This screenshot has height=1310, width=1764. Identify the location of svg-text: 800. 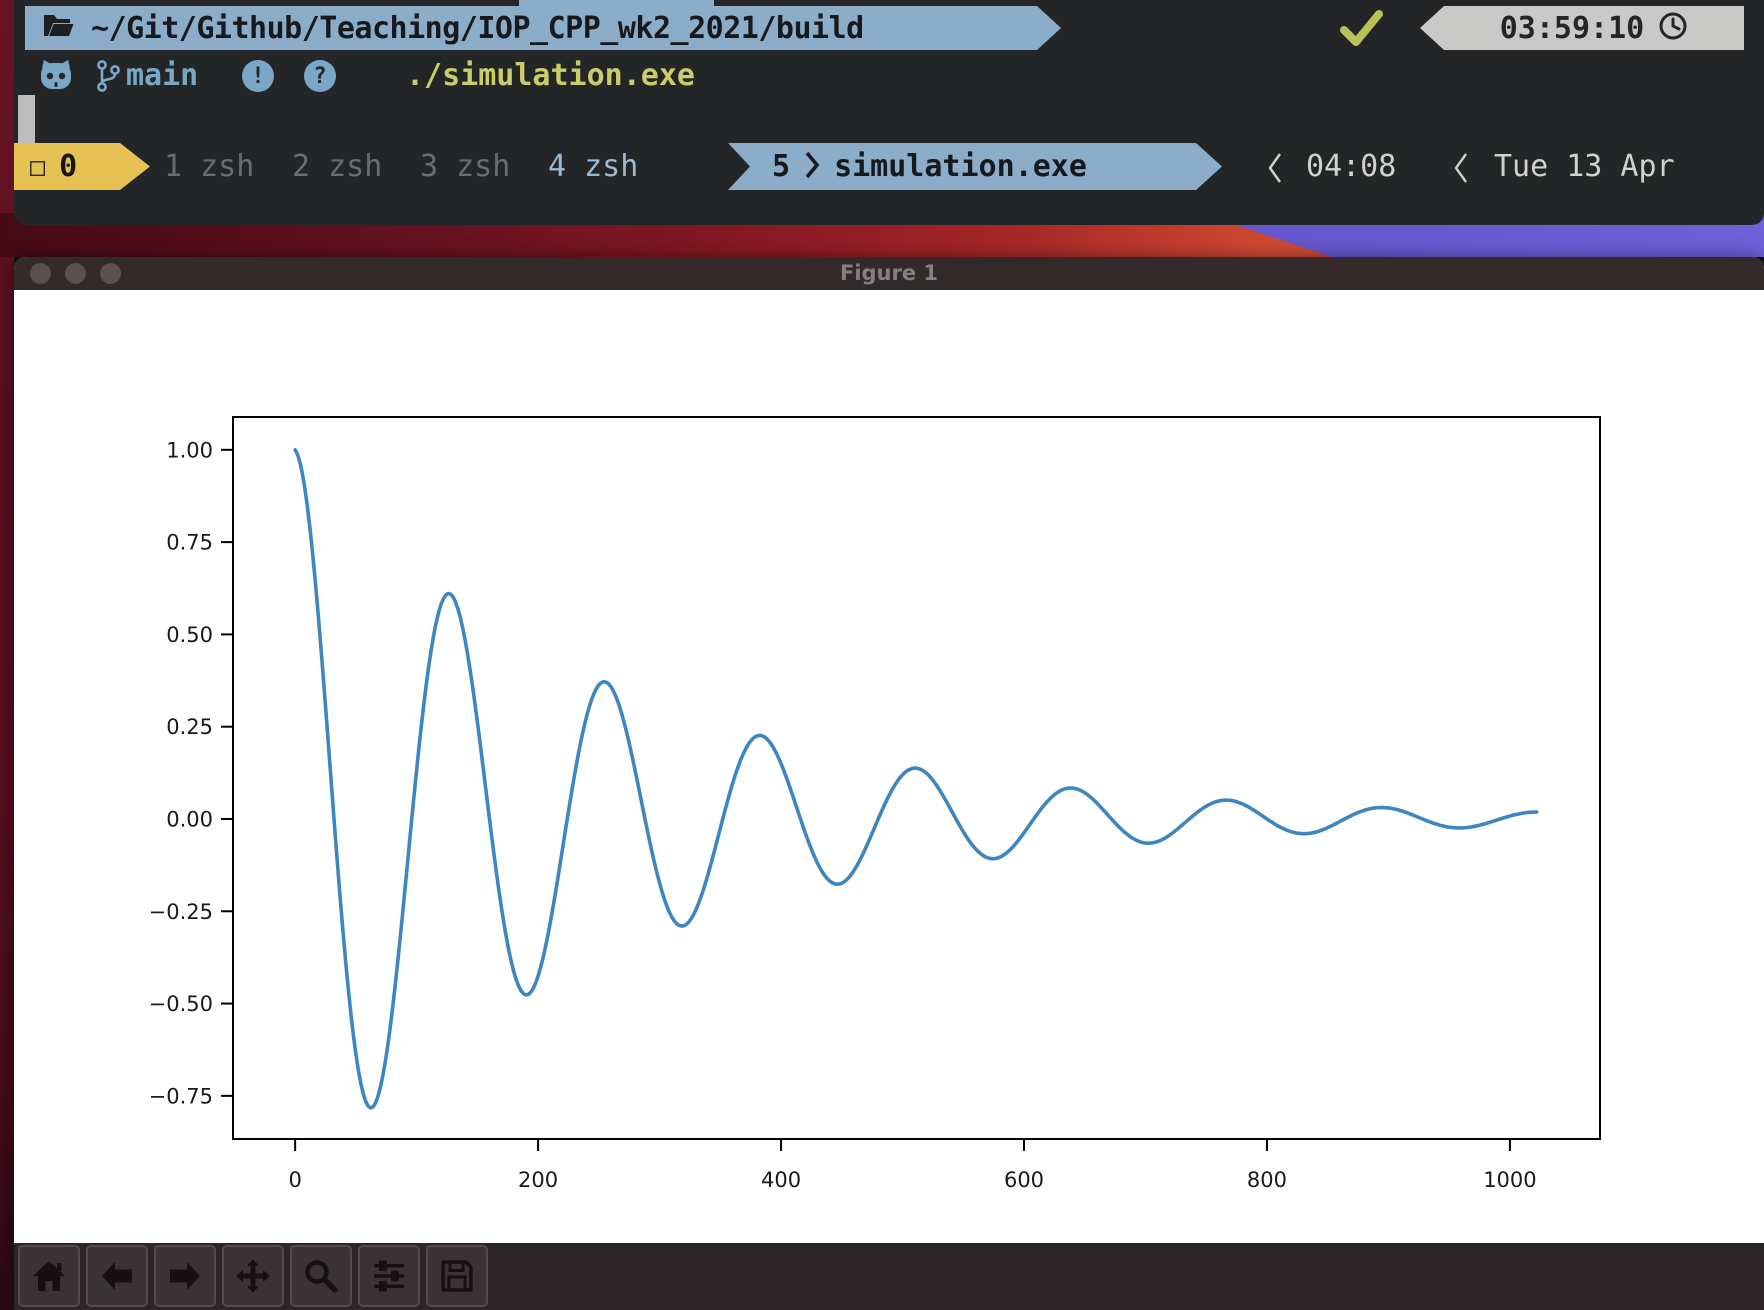
(1267, 1180).